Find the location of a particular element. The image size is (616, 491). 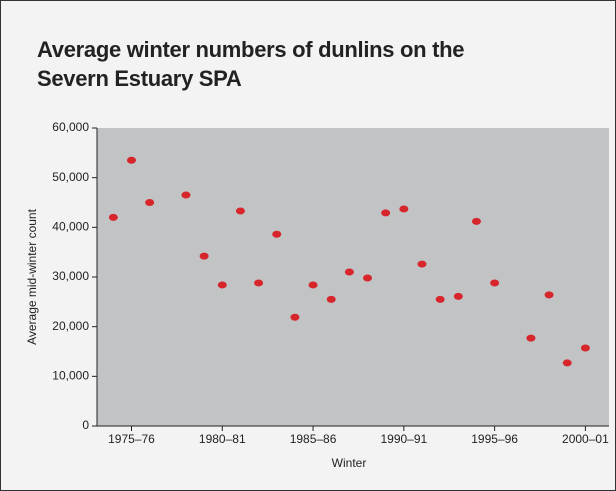

y-tick-label: 60,000 is located at coordinates (70, 127).